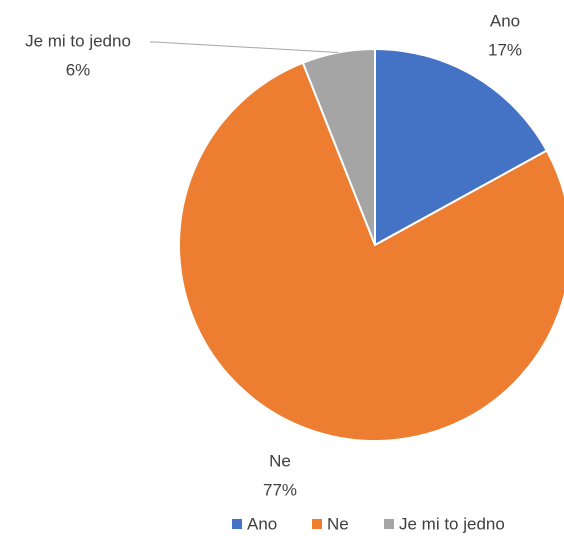  What do you see at coordinates (452, 523) in the screenshot?
I see `legend-label: Je mi to jedno` at bounding box center [452, 523].